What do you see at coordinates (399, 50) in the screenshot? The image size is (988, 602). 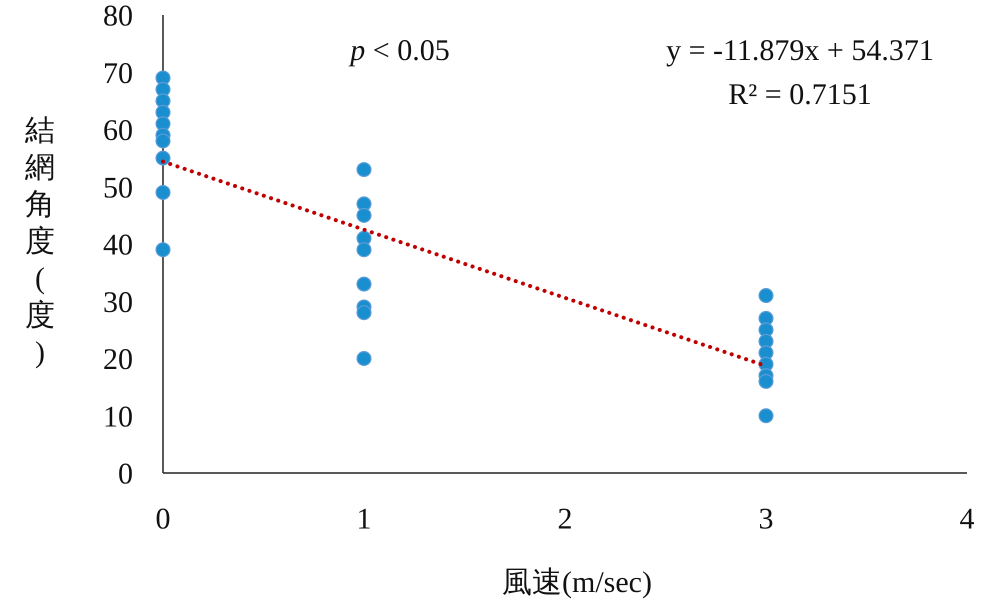 I see `annotation: p < 0.05` at bounding box center [399, 50].